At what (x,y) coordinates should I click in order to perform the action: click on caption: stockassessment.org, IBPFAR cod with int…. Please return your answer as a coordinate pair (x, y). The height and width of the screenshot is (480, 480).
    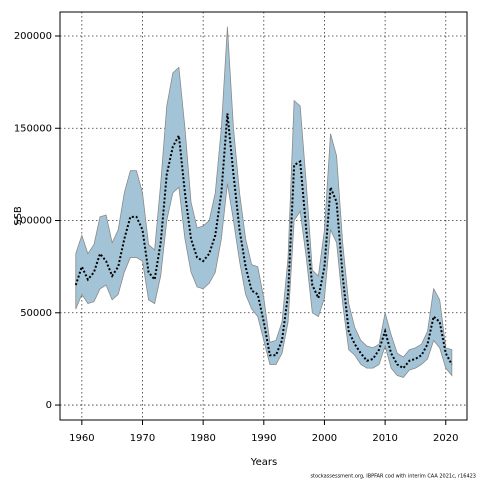
    Looking at the image, I should click on (393, 477).